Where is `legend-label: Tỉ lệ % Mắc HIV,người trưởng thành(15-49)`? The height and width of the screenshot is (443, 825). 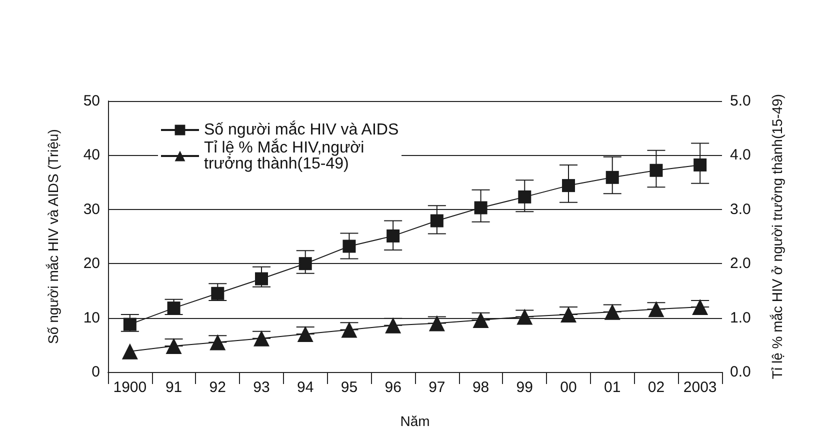
legend-label: Tỉ lệ % Mắc HIV,người trưởng thành(15-49) is located at coordinates (286, 155).